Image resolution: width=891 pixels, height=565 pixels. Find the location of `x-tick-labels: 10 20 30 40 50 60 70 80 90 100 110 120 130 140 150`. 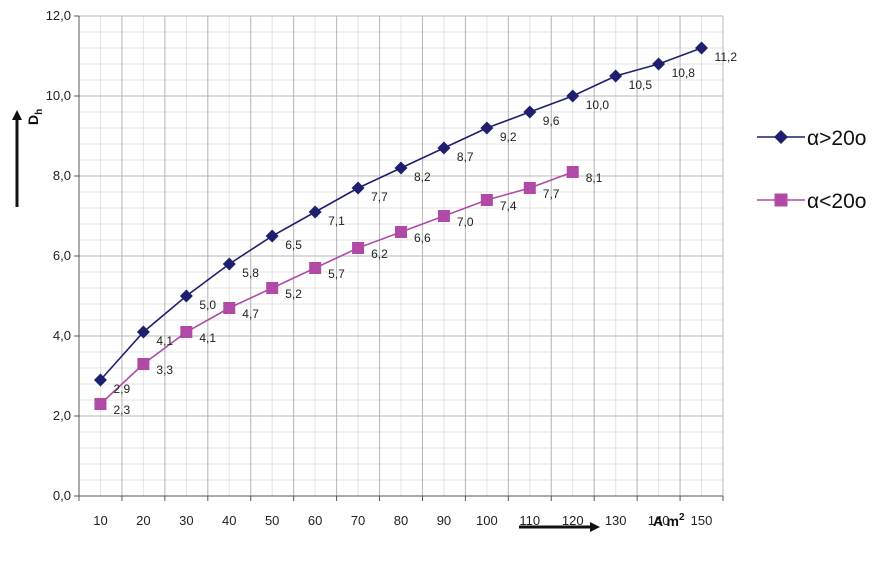

x-tick-labels: 10 20 30 40 50 60 70 80 90 100 110 120 130 140 150 is located at coordinates (402, 520).